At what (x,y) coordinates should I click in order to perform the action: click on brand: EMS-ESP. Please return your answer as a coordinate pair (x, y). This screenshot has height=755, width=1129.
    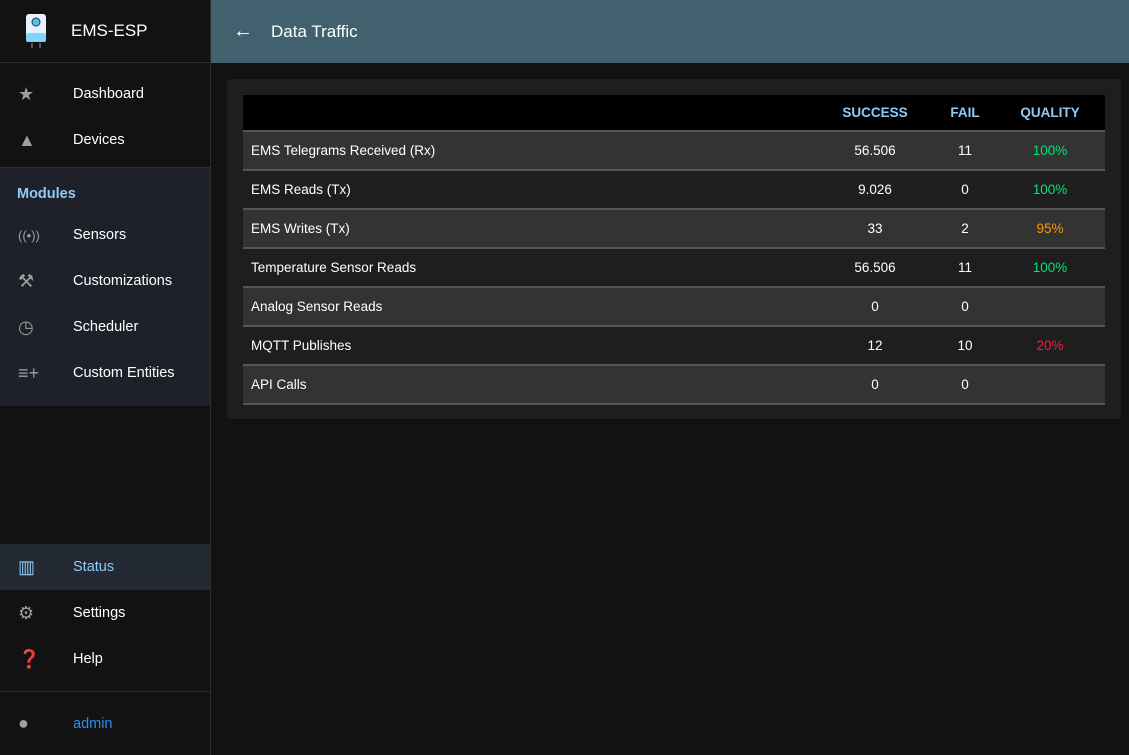
    Looking at the image, I should click on (105, 31).